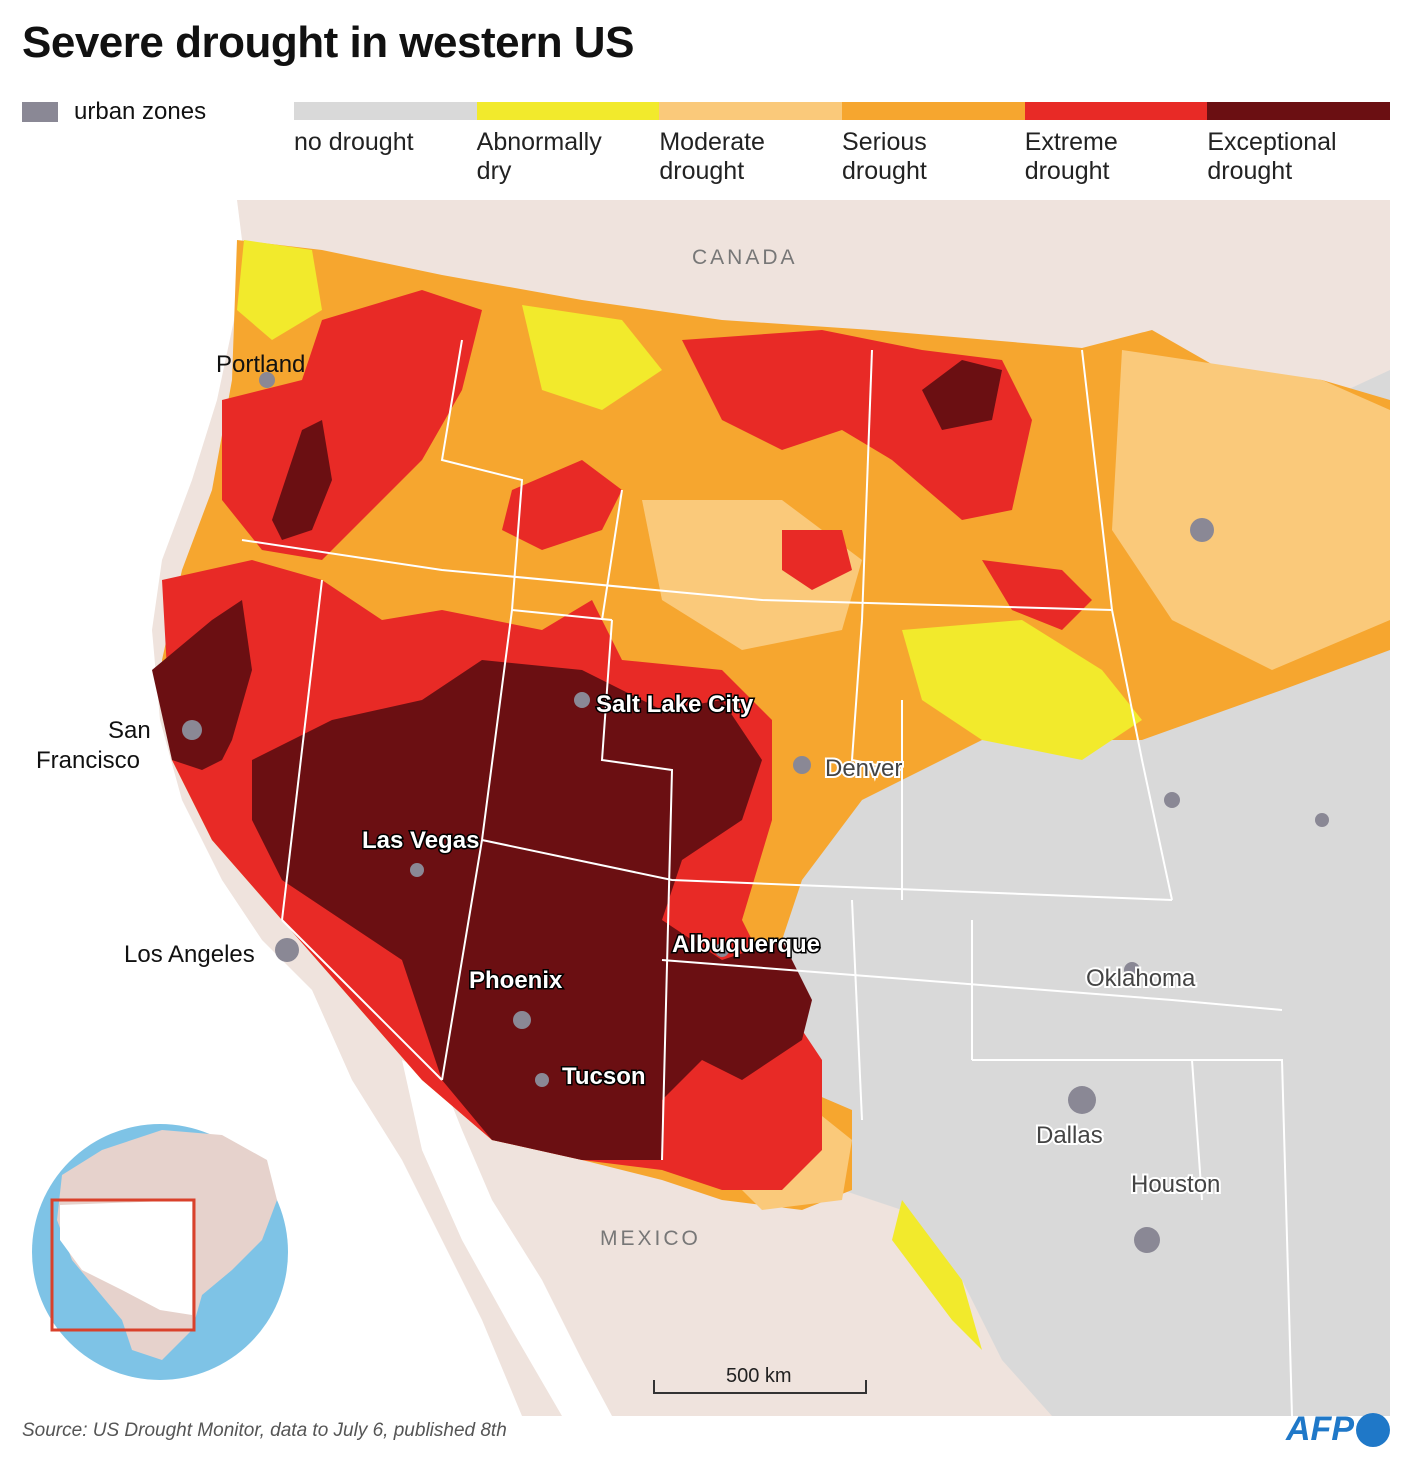  Describe the element at coordinates (202, 685) in the screenshot. I see `region-exceptional-drought` at that location.